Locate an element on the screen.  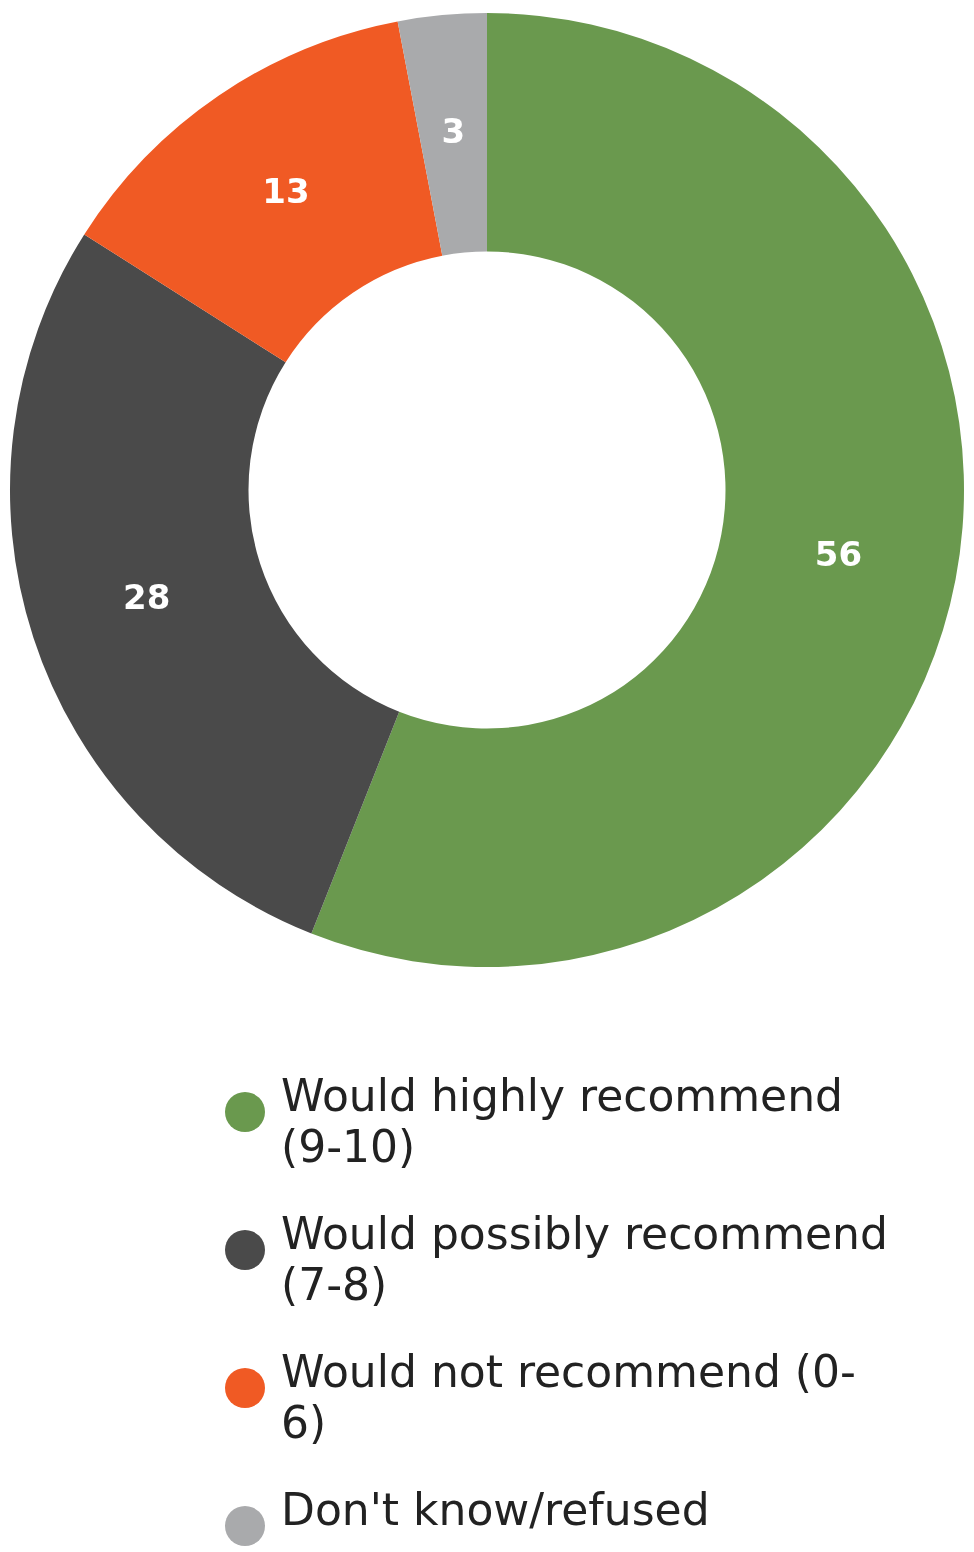
data-label: 3 is located at coordinates (453, 130).